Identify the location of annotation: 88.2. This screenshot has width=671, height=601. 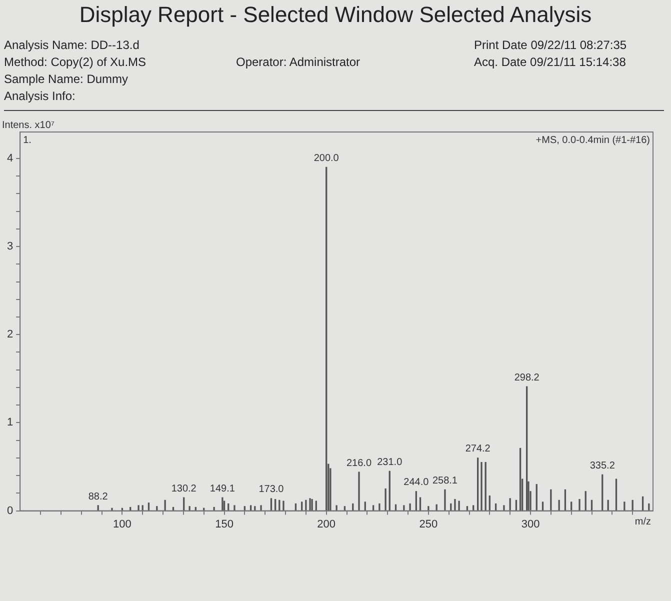
(98, 496).